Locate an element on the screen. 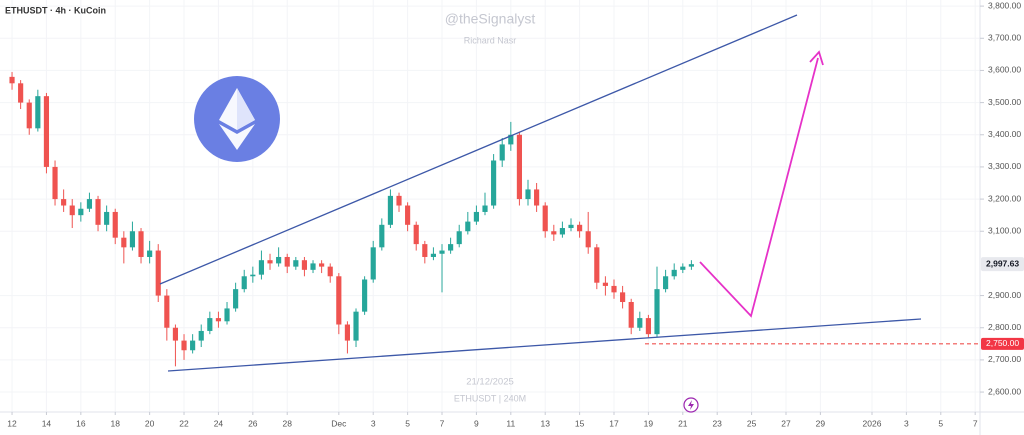  x-tick-label: 19 is located at coordinates (649, 423).